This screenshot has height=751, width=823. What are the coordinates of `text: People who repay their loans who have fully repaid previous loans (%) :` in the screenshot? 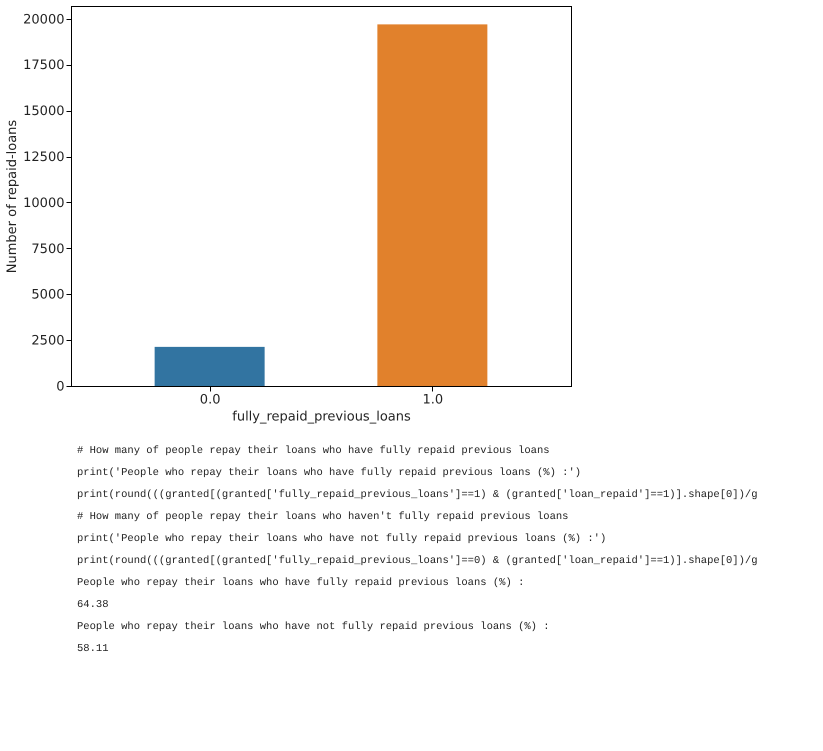 It's located at (300, 583).